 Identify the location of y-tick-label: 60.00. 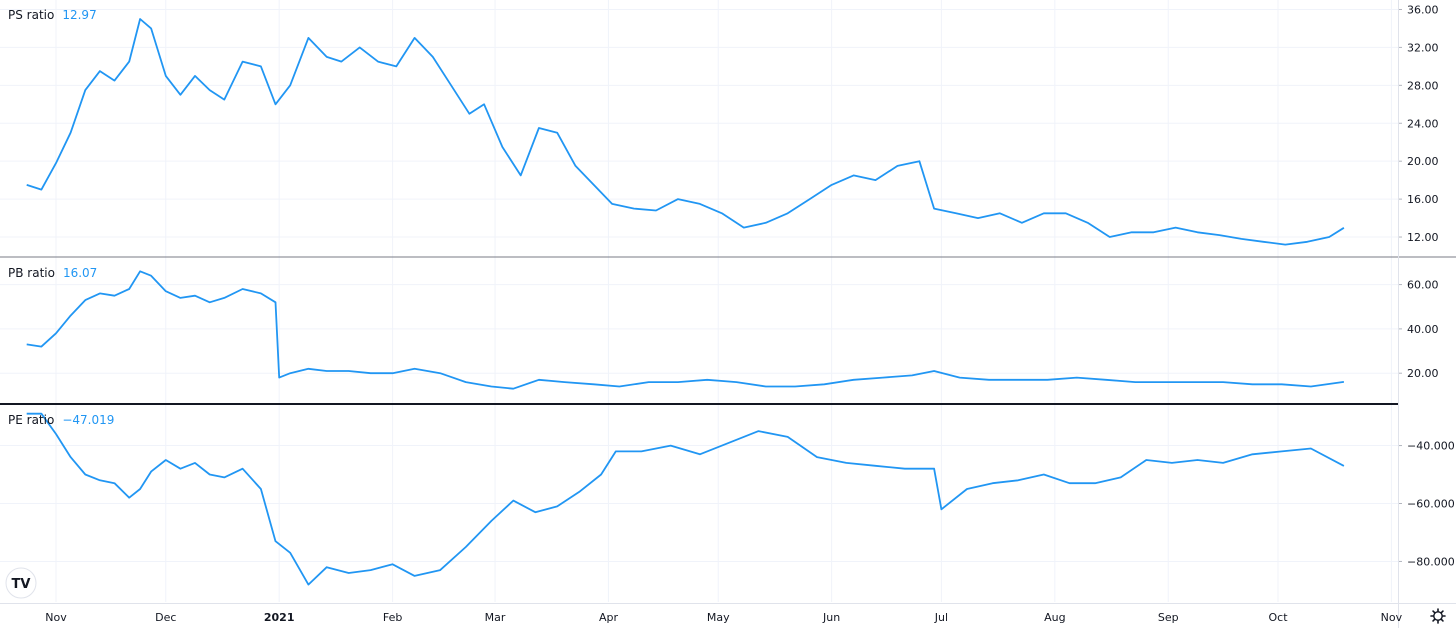
(1423, 285).